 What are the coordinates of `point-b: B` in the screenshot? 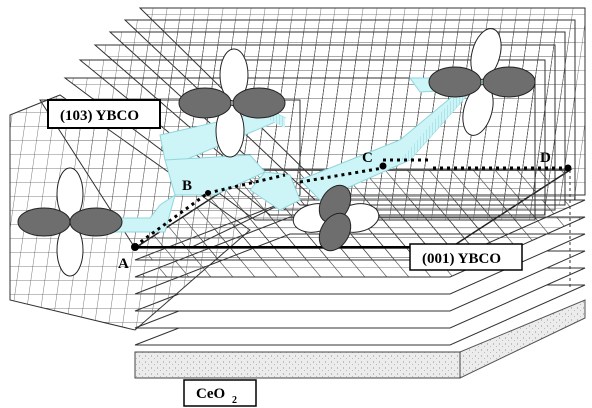 It's located at (196, 187).